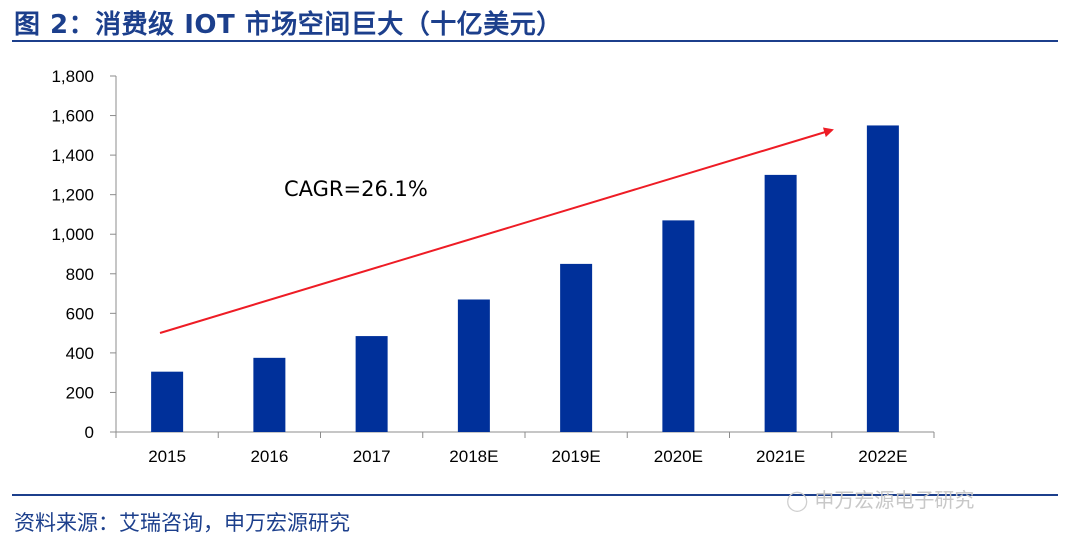 The width and height of the screenshot is (1080, 542). Describe the element at coordinates (678, 326) in the screenshot. I see `bar-2020E` at that location.